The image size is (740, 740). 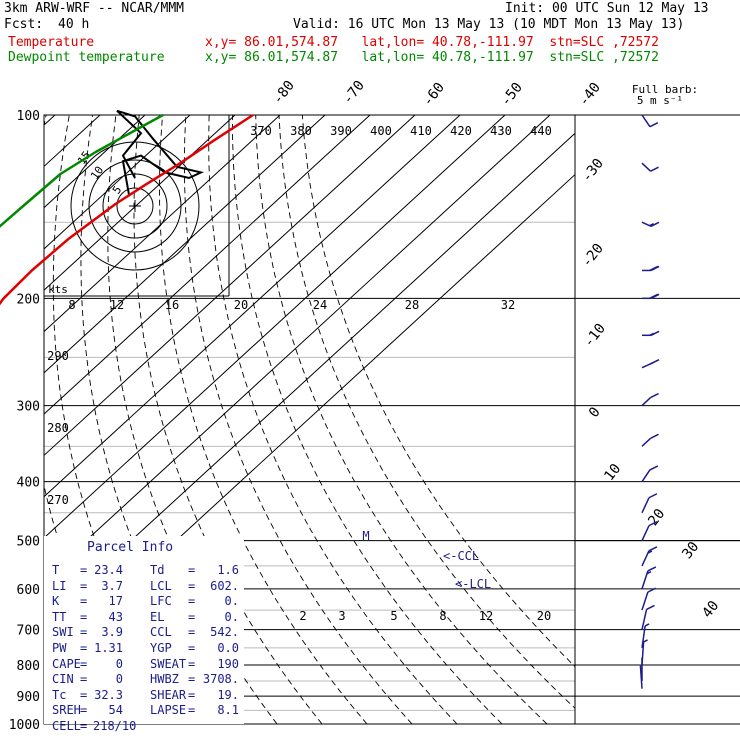 What do you see at coordinates (512, 95) in the screenshot?
I see `isotherm-label: -50` at bounding box center [512, 95].